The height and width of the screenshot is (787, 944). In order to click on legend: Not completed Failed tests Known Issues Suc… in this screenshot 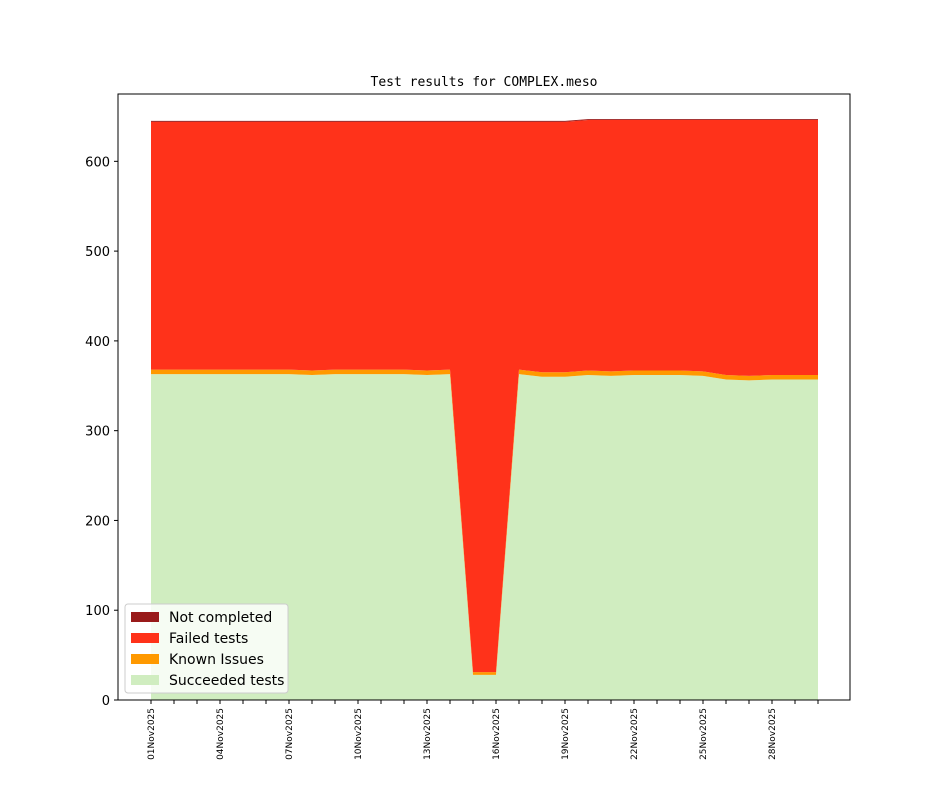, I will do `click(206, 648)`.